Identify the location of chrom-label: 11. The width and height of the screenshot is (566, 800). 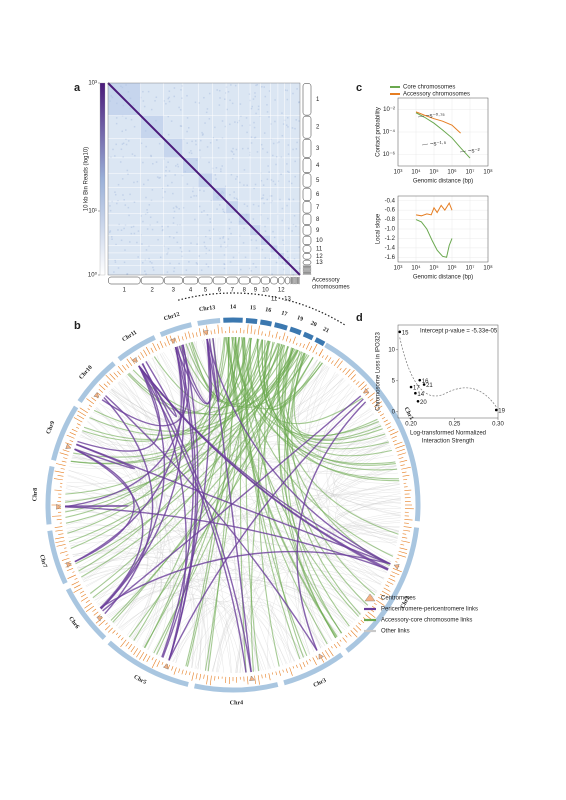
(274, 300).